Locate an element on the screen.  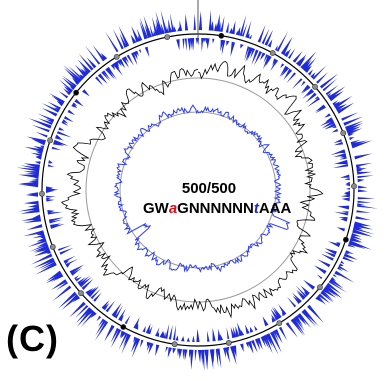
motif-middle: GNNNNNN is located at coordinates (215, 208).